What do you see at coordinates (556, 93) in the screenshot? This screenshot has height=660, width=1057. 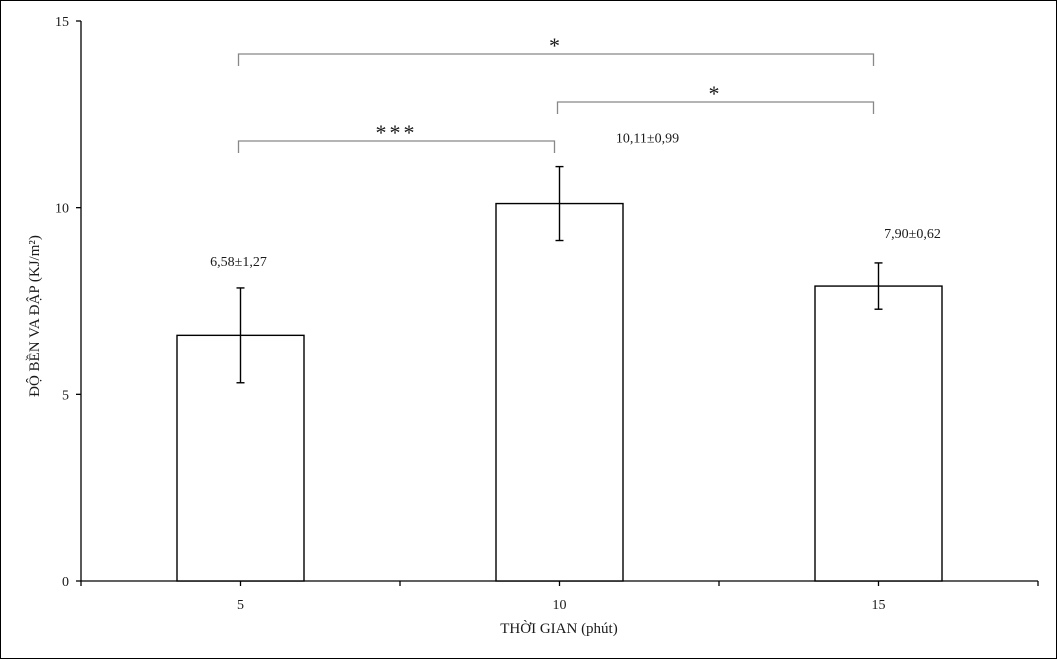 I see `significance-brackets: *****` at bounding box center [556, 93].